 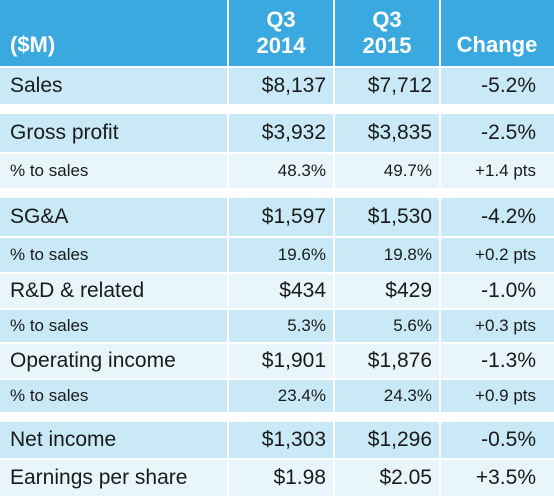 I want to click on col-header-q3-2014-year: 2014, so click(x=281, y=45).